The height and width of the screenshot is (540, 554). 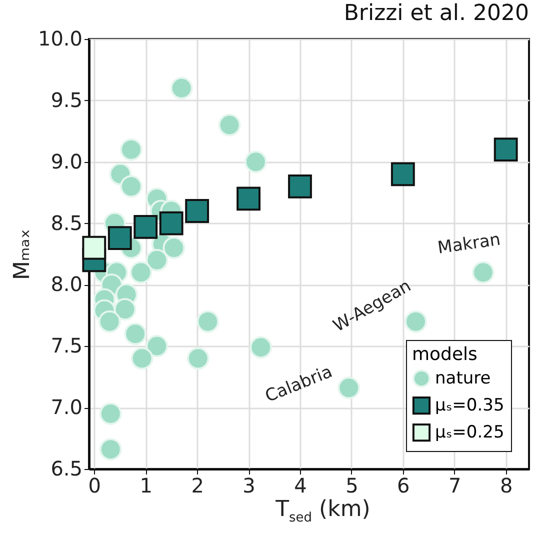 I want to click on legend-label: μₛ=0.35, so click(x=469, y=406).